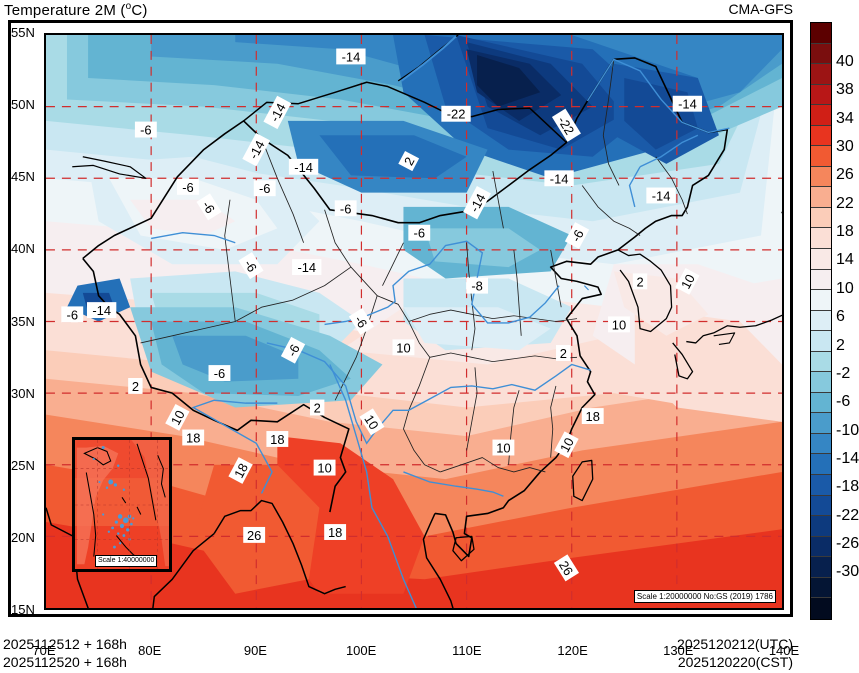  I want to click on colorbar-tick-label: 34, so click(845, 118).